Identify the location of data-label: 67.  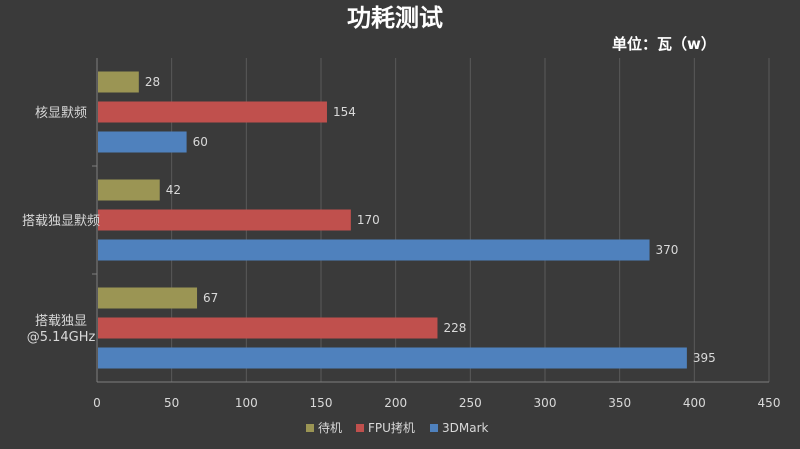
(210, 298).